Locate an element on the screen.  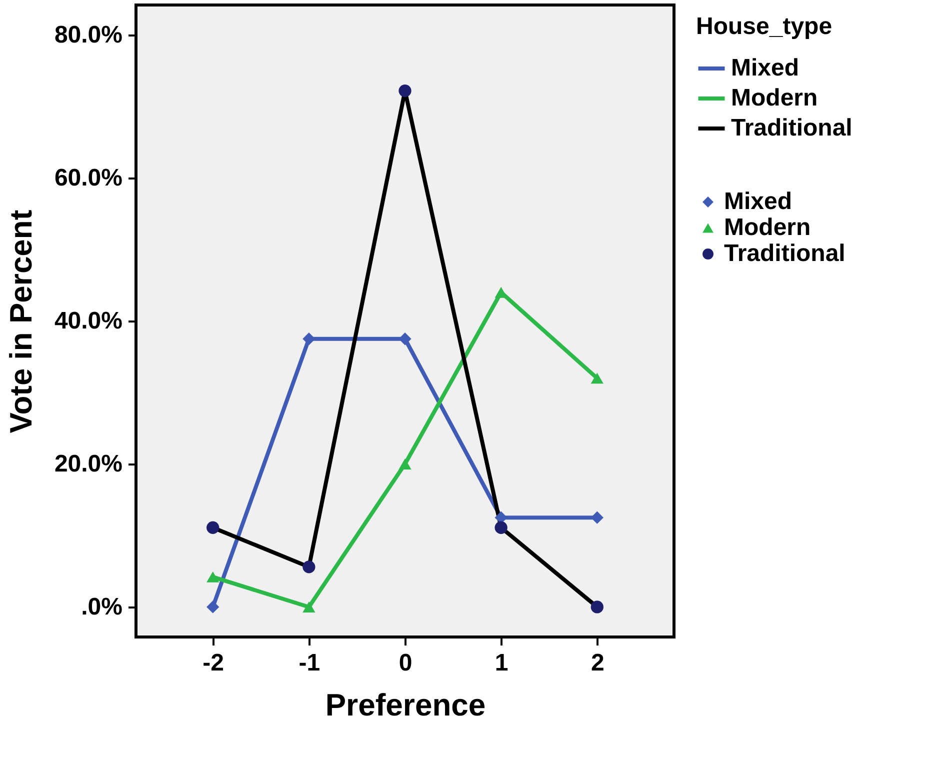
x-tick-label: -2 is located at coordinates (213, 663).